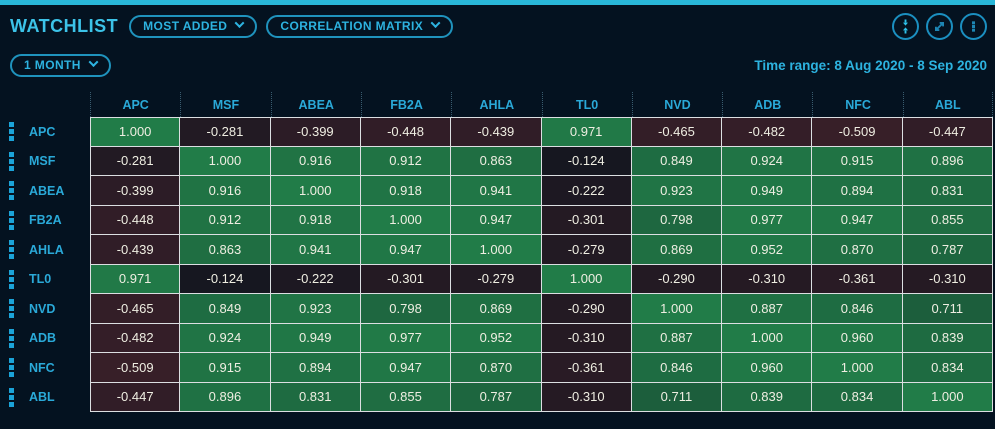 The width and height of the screenshot is (995, 429). Describe the element at coordinates (64, 25) in the screenshot. I see `page-title: WATCHLIST` at that location.